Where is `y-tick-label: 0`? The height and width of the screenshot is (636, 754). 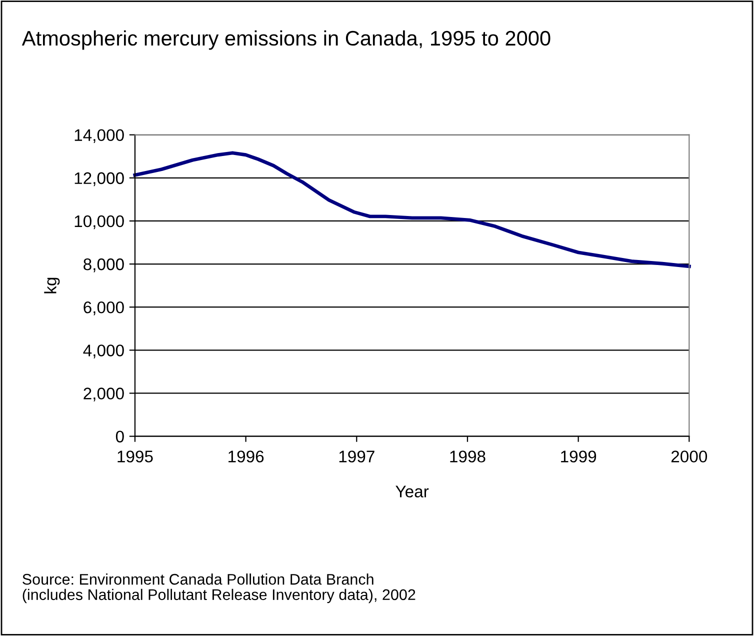
y-tick-label: 0 is located at coordinates (120, 436).